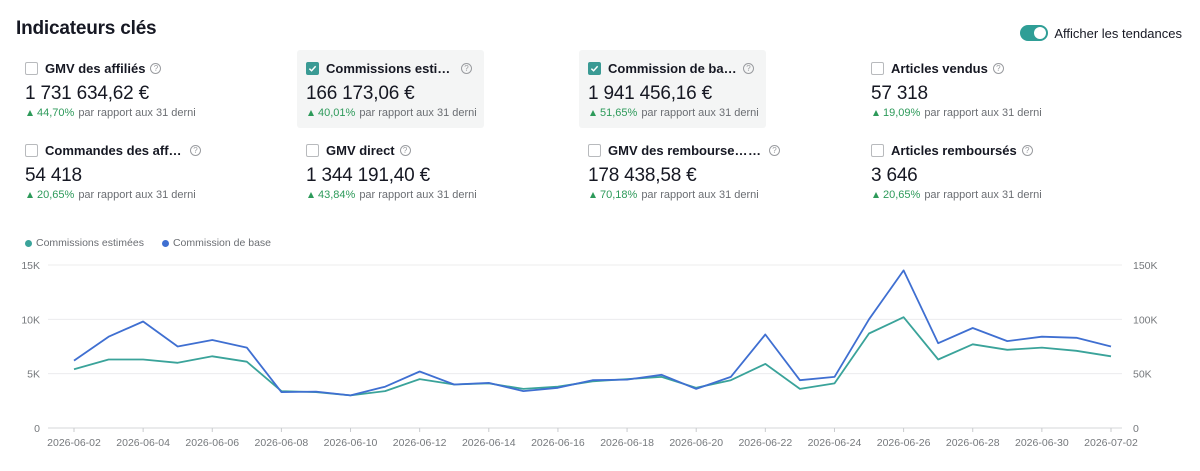  Describe the element at coordinates (678, 150) in the screenshot. I see `metric-label: GMV des rembourseme` at that location.